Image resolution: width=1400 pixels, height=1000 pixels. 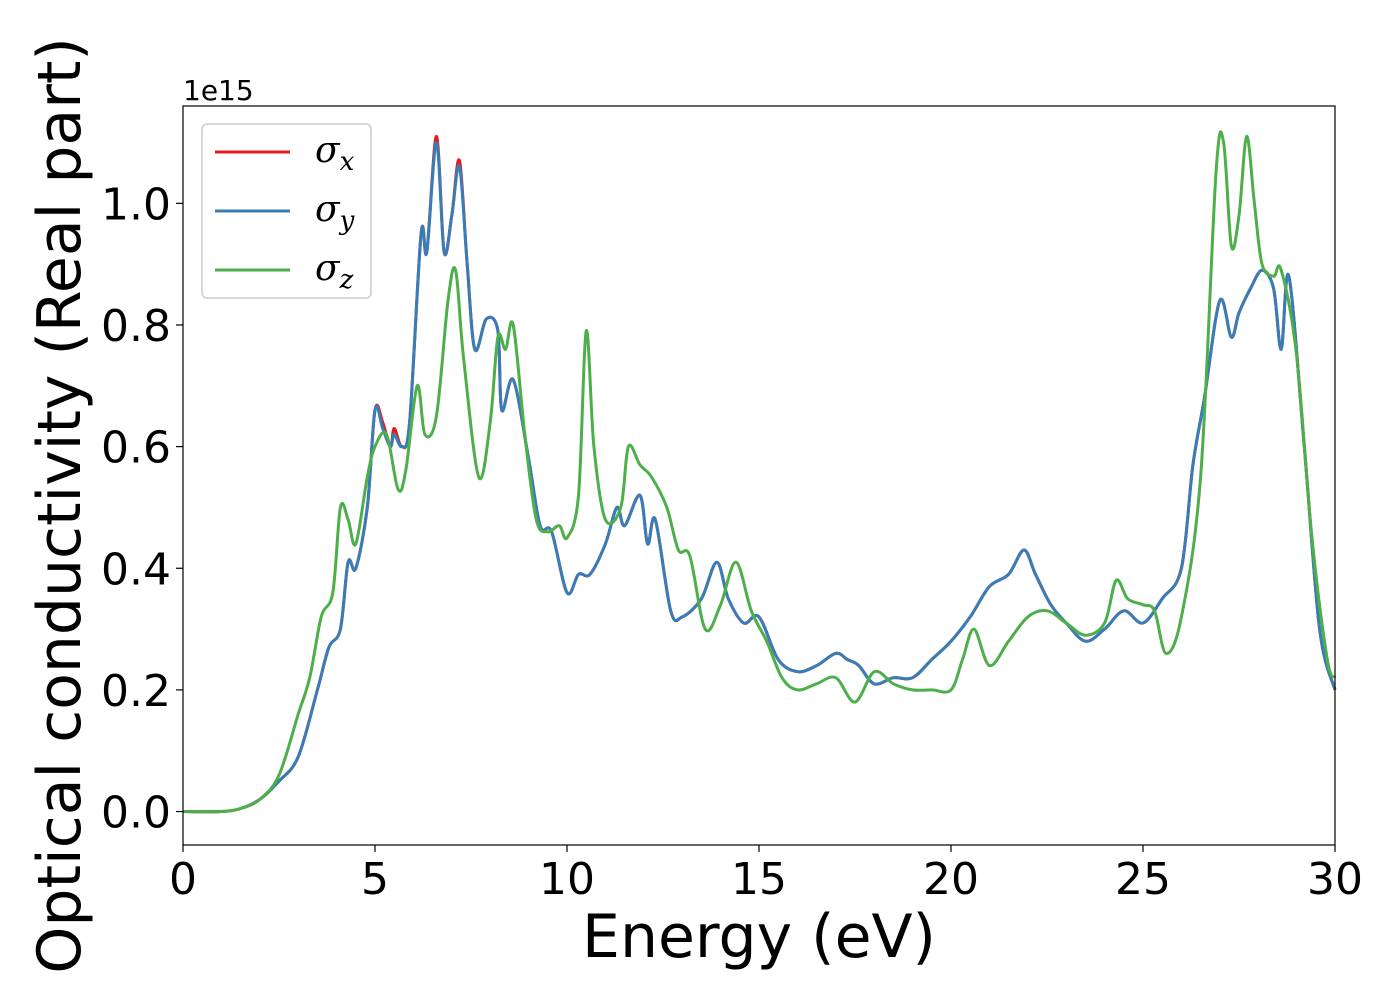 I want to click on y-tick-label: 1.0, so click(x=136, y=204).